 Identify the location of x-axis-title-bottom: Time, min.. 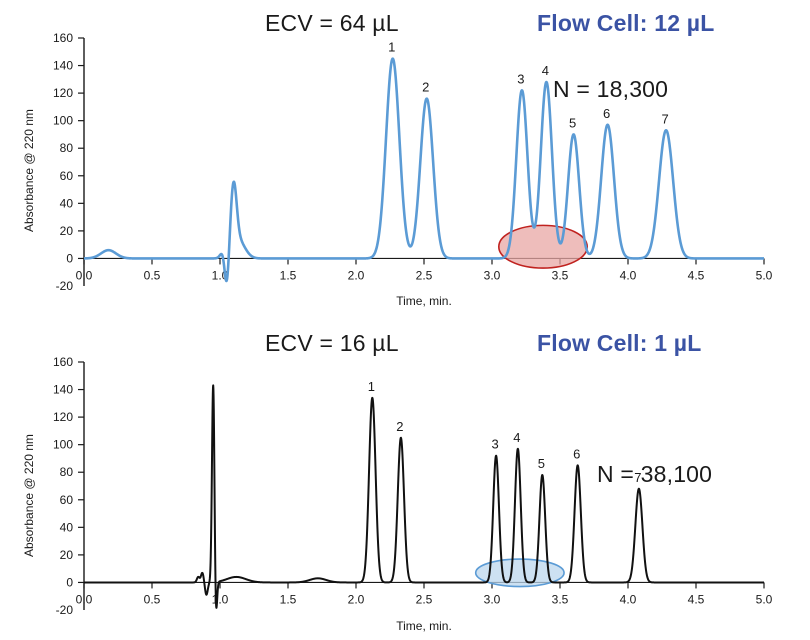
(424, 626).